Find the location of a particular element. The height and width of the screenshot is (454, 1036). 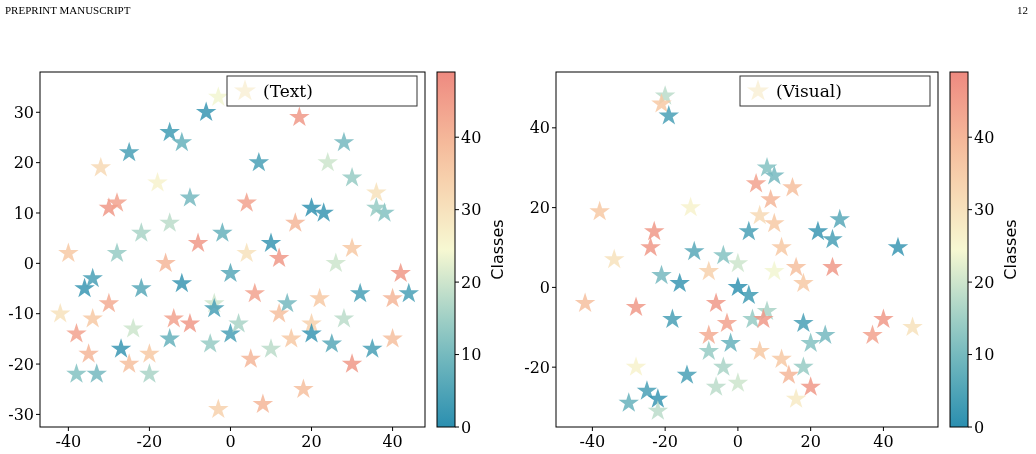

y-tick-label: -30 is located at coordinates (21, 415).